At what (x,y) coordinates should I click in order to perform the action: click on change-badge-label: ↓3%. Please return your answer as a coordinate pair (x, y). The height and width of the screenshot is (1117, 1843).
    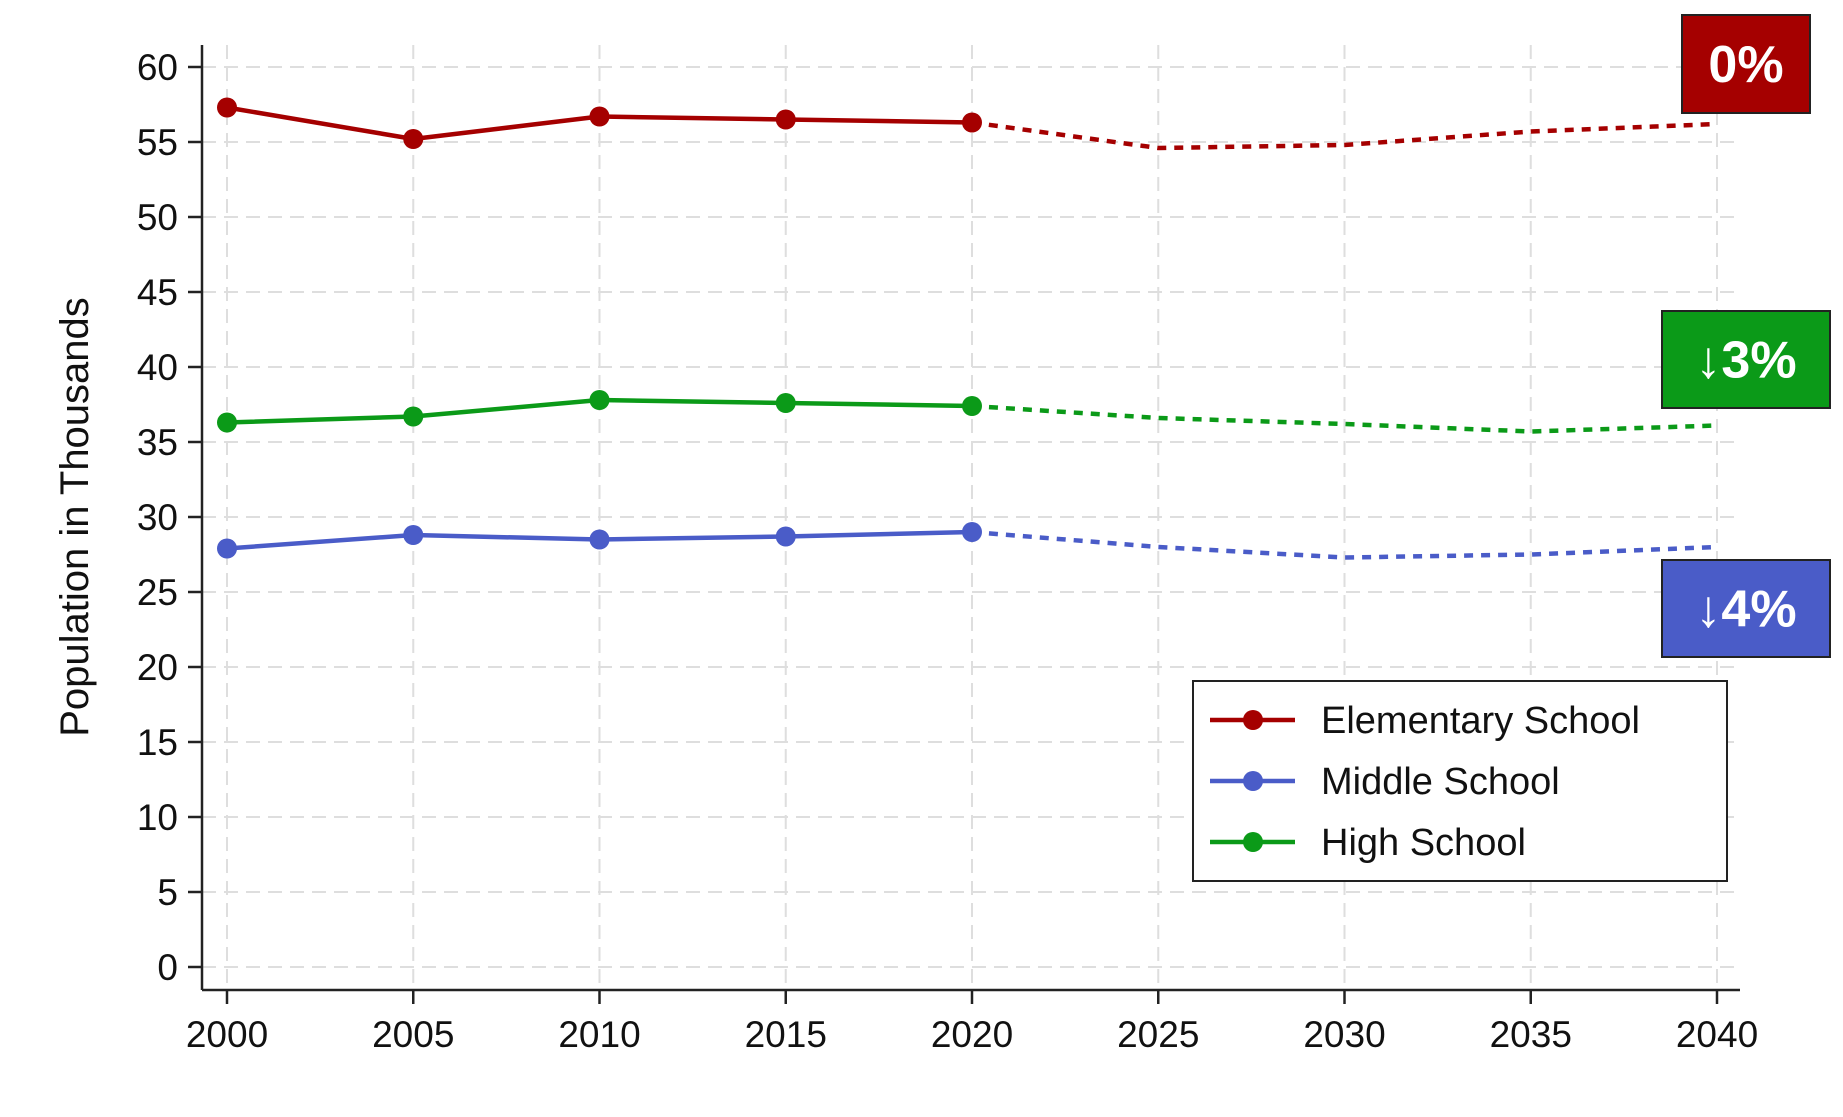
    Looking at the image, I should click on (1745, 361).